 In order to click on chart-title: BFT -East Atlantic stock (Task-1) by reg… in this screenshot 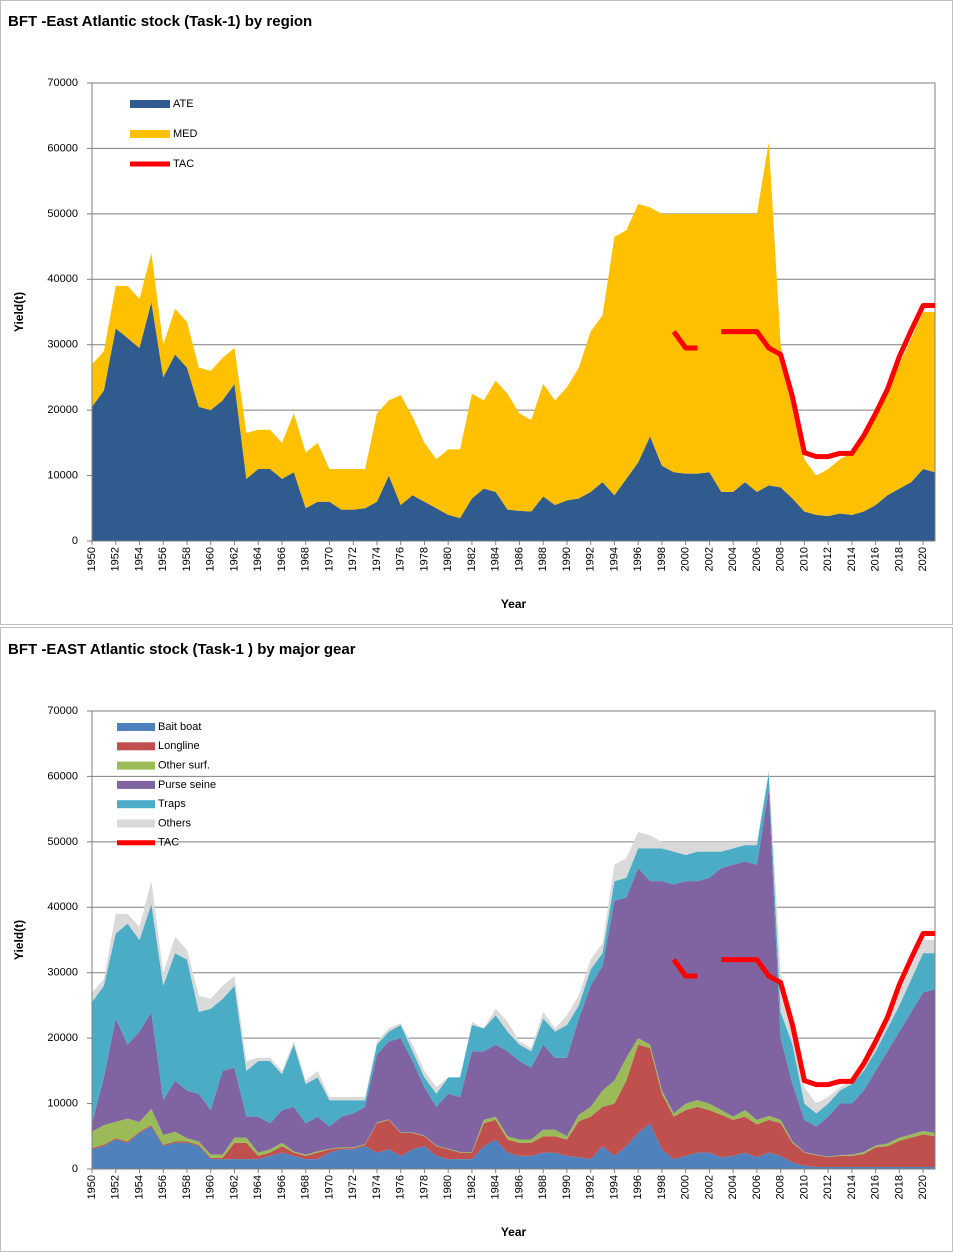, I will do `click(160, 21)`.